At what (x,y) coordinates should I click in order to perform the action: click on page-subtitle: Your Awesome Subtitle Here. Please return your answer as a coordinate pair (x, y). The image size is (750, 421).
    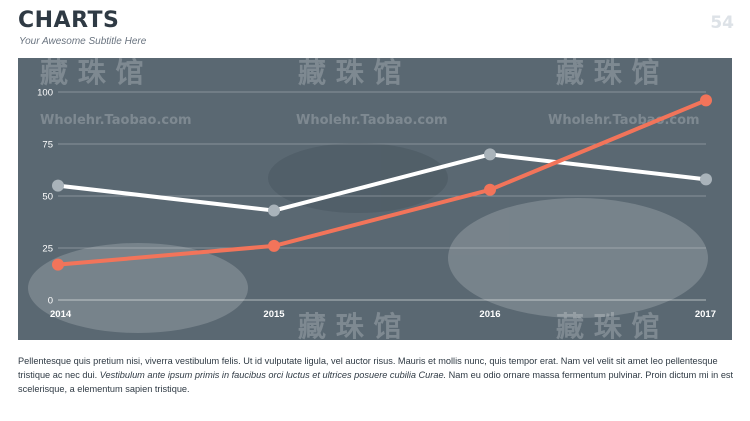
    Looking at the image, I should click on (83, 41).